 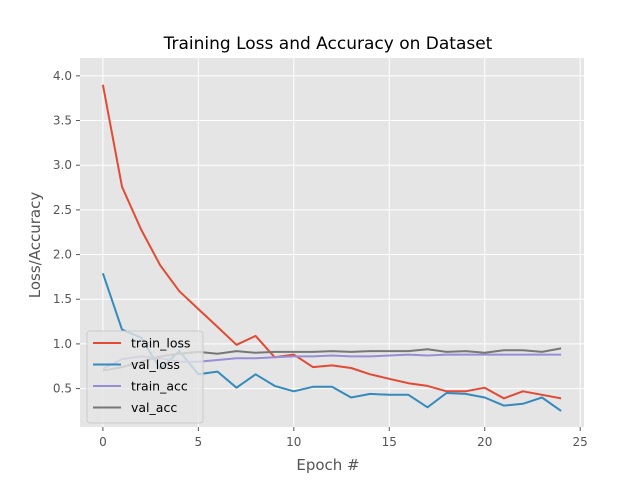 I want to click on y-tick-label: 2.5, so click(x=62, y=210).